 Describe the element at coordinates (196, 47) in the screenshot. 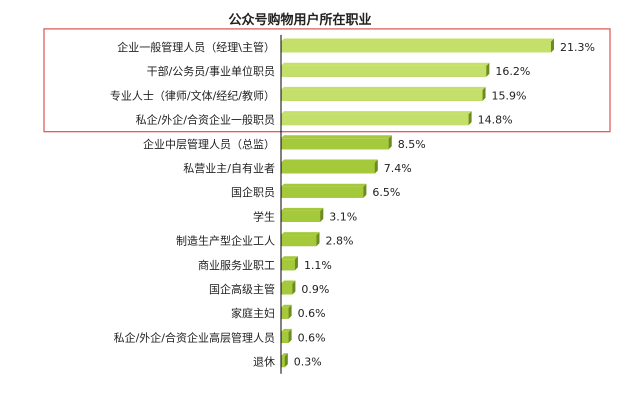

I see `category-label: 企业一般管理人员（经理\主管）` at that location.